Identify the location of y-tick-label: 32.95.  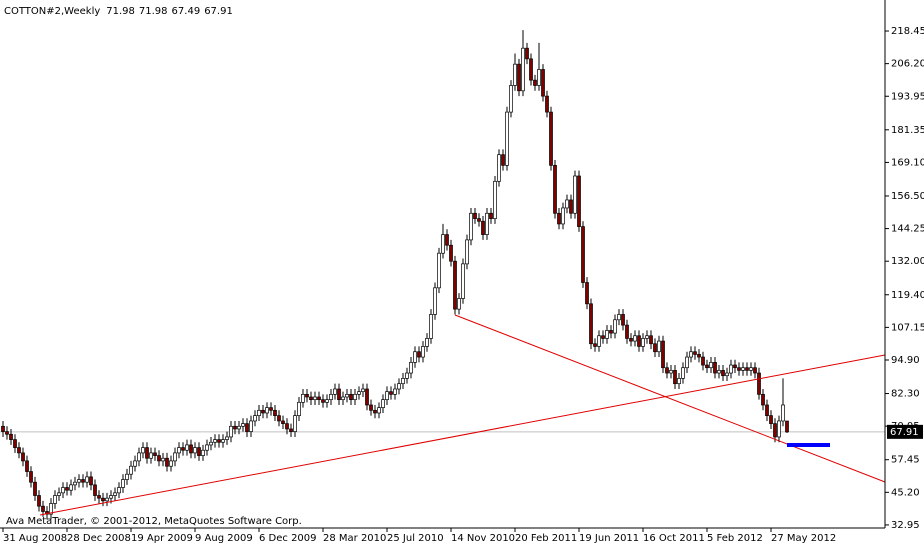
(905, 525).